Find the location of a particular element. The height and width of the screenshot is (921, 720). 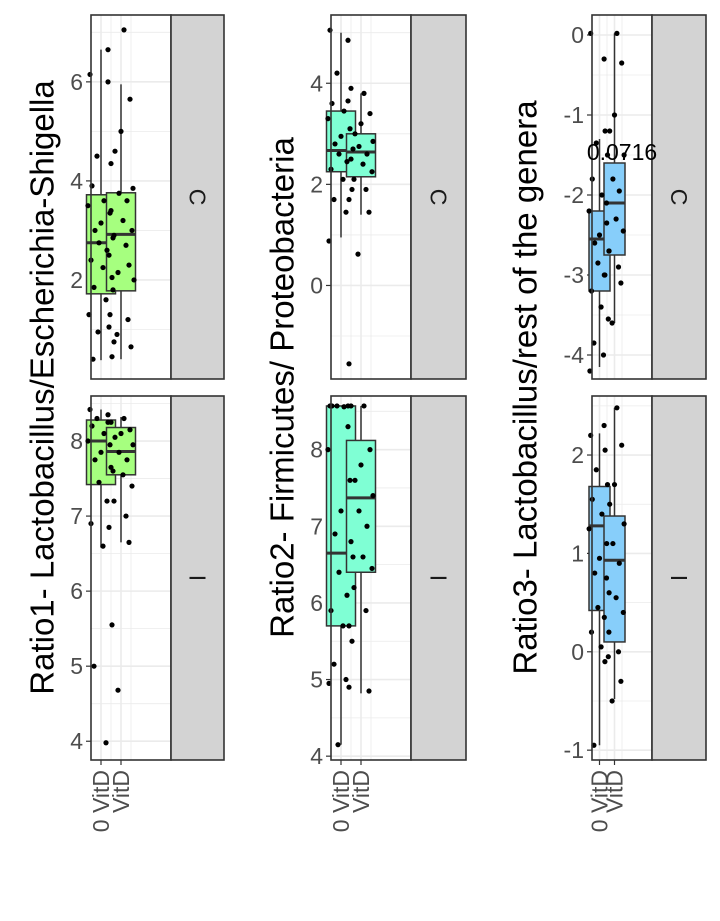

y-axis-title: Ratio2- Firmicutes/ Proteobacteria is located at coordinates (282, 387).